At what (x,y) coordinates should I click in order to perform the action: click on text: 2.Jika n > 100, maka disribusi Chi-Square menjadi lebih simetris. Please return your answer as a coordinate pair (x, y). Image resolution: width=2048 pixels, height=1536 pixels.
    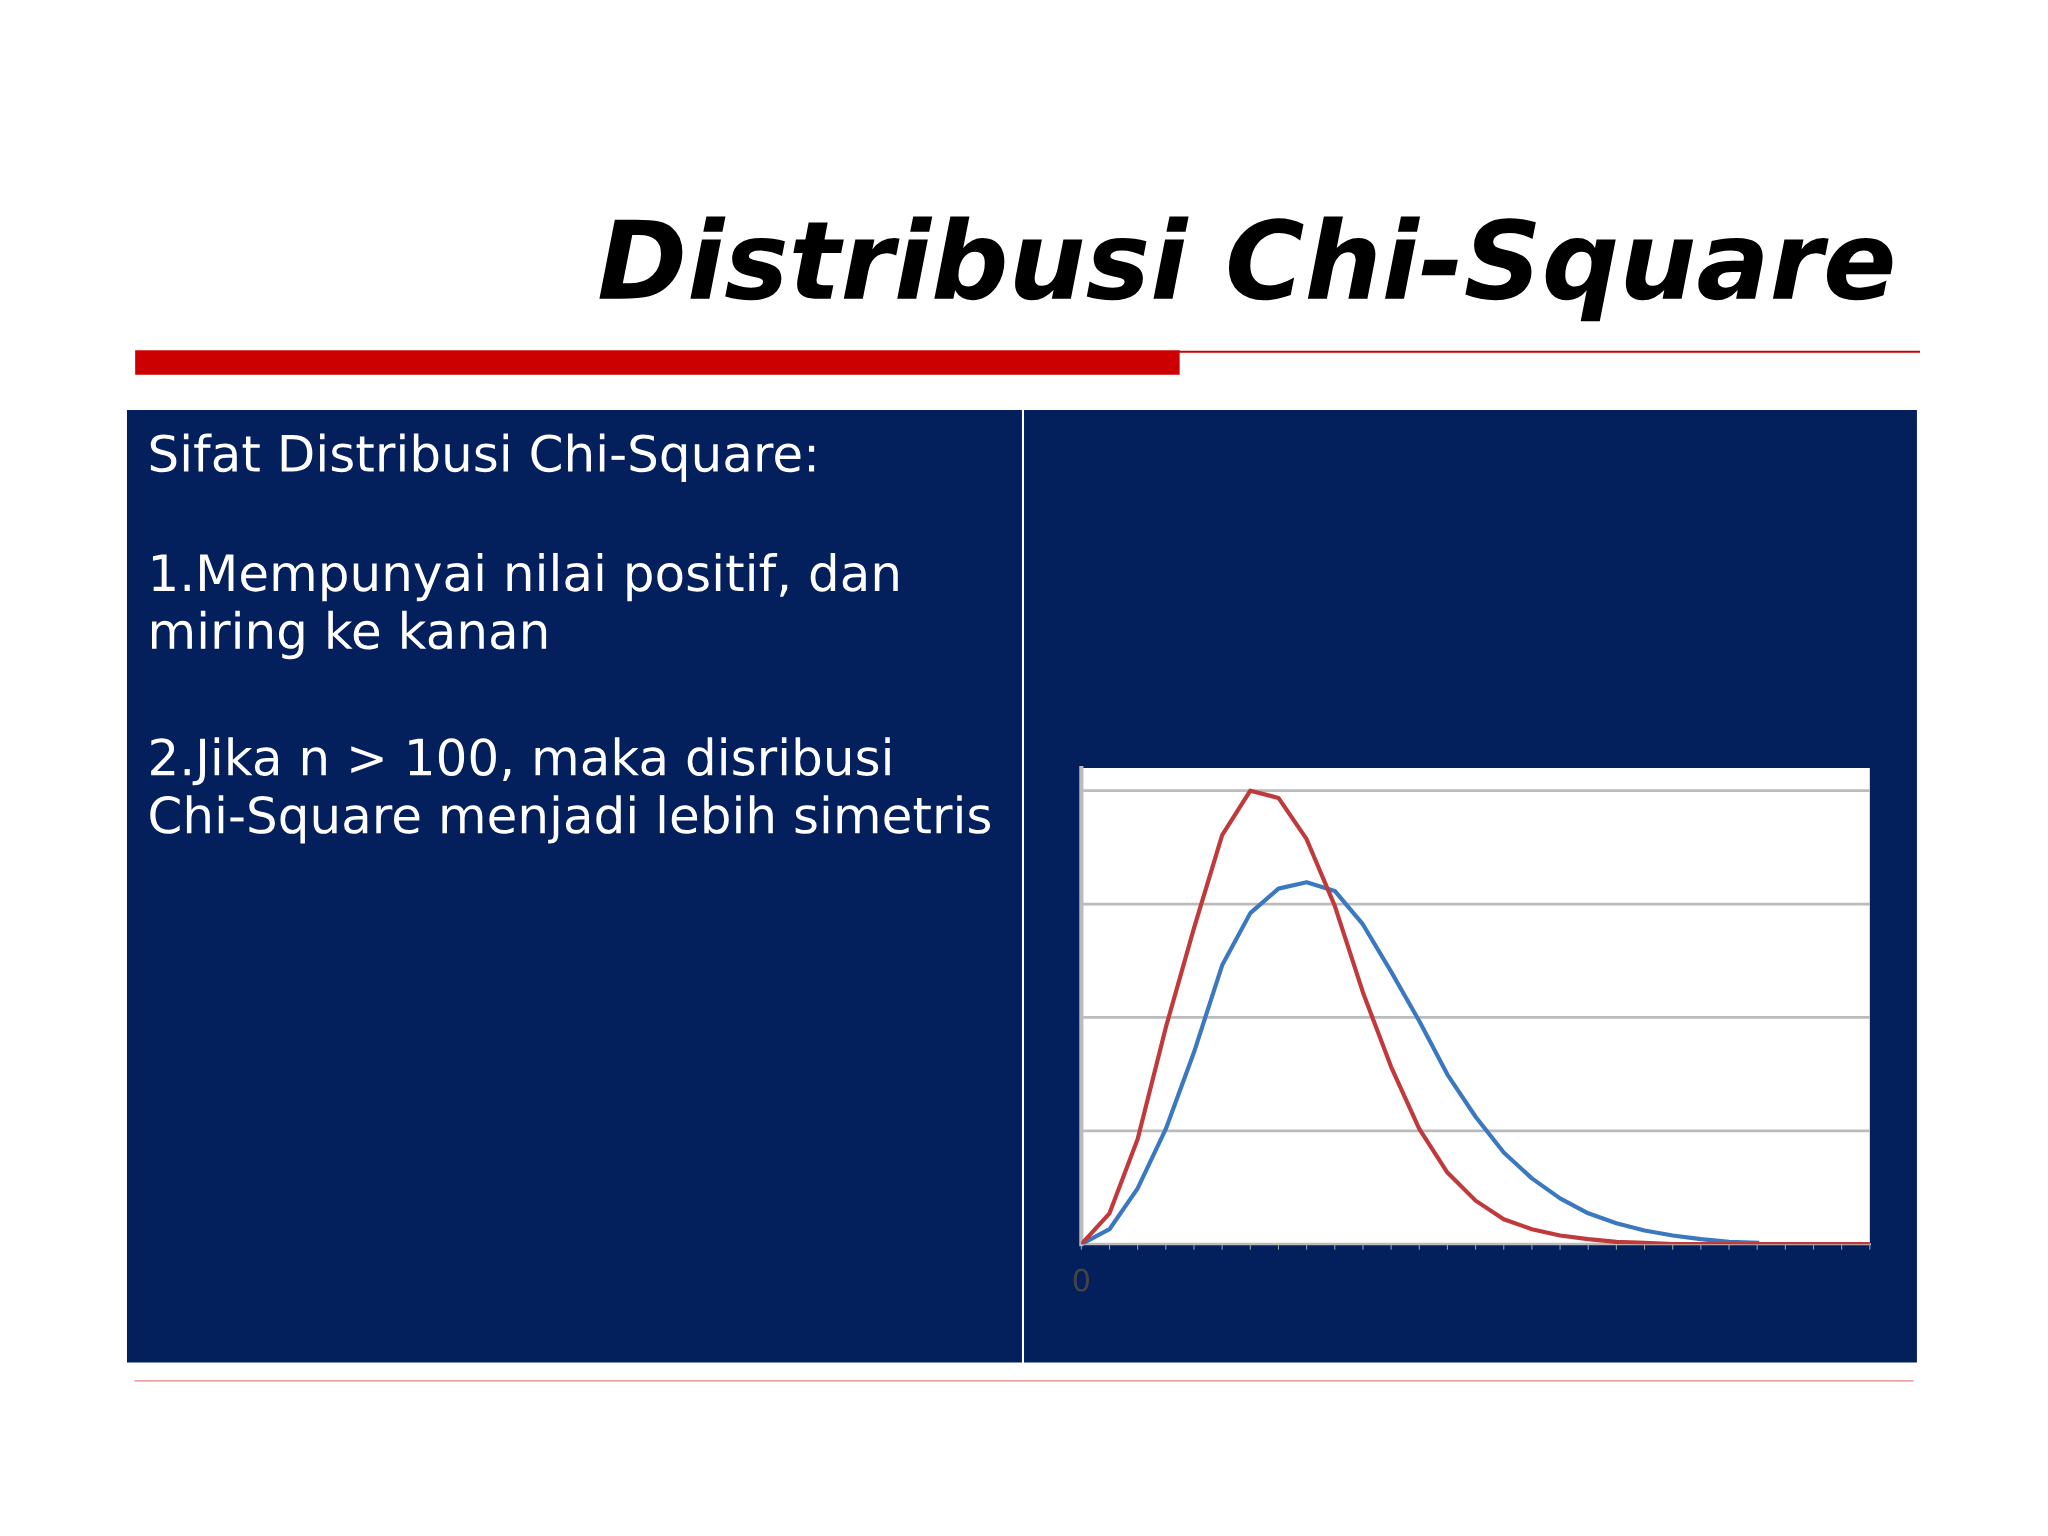
    Looking at the image, I should click on (570, 790).